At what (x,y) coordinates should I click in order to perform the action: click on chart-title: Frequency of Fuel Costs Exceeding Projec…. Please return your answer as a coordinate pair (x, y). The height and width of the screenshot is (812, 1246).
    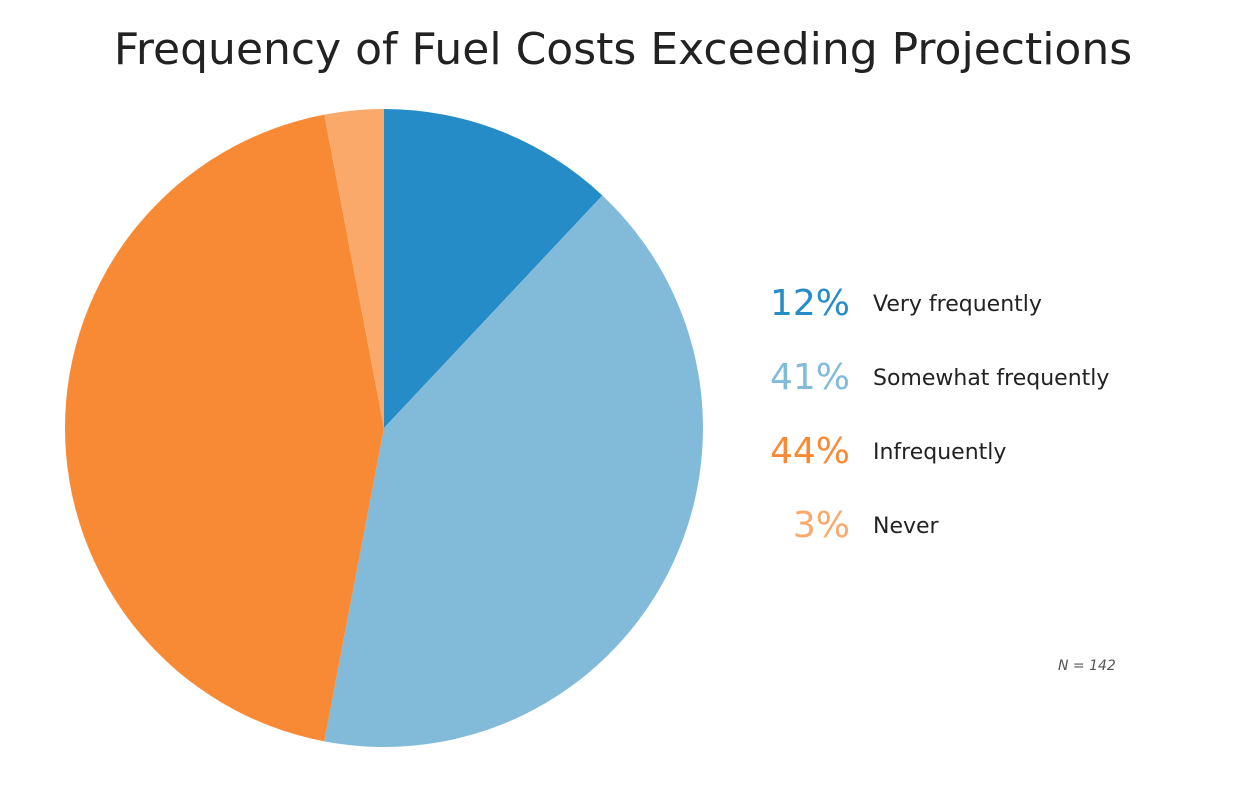
    Looking at the image, I should click on (623, 49).